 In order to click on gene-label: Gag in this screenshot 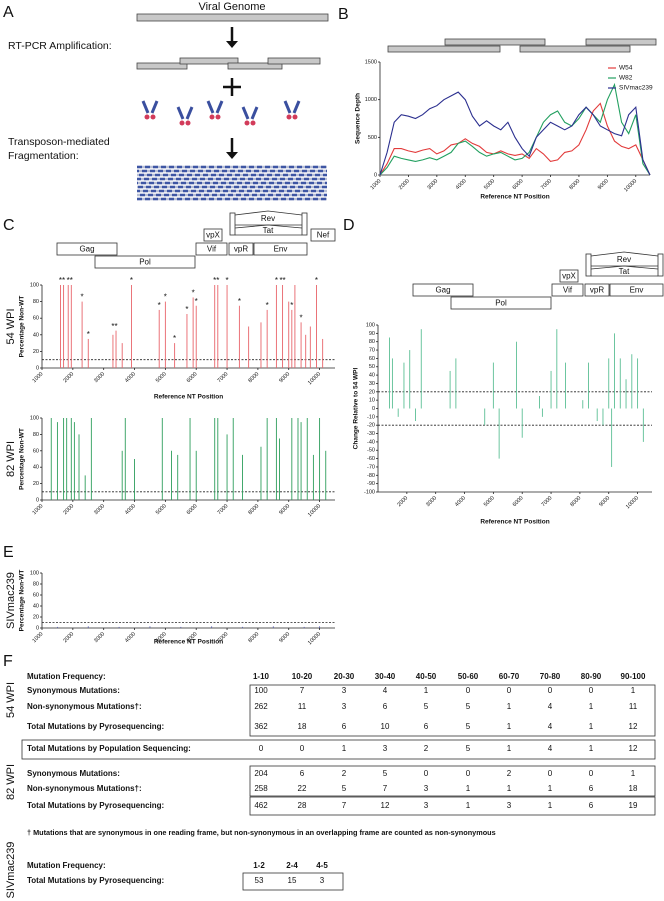, I will do `click(442, 290)`.